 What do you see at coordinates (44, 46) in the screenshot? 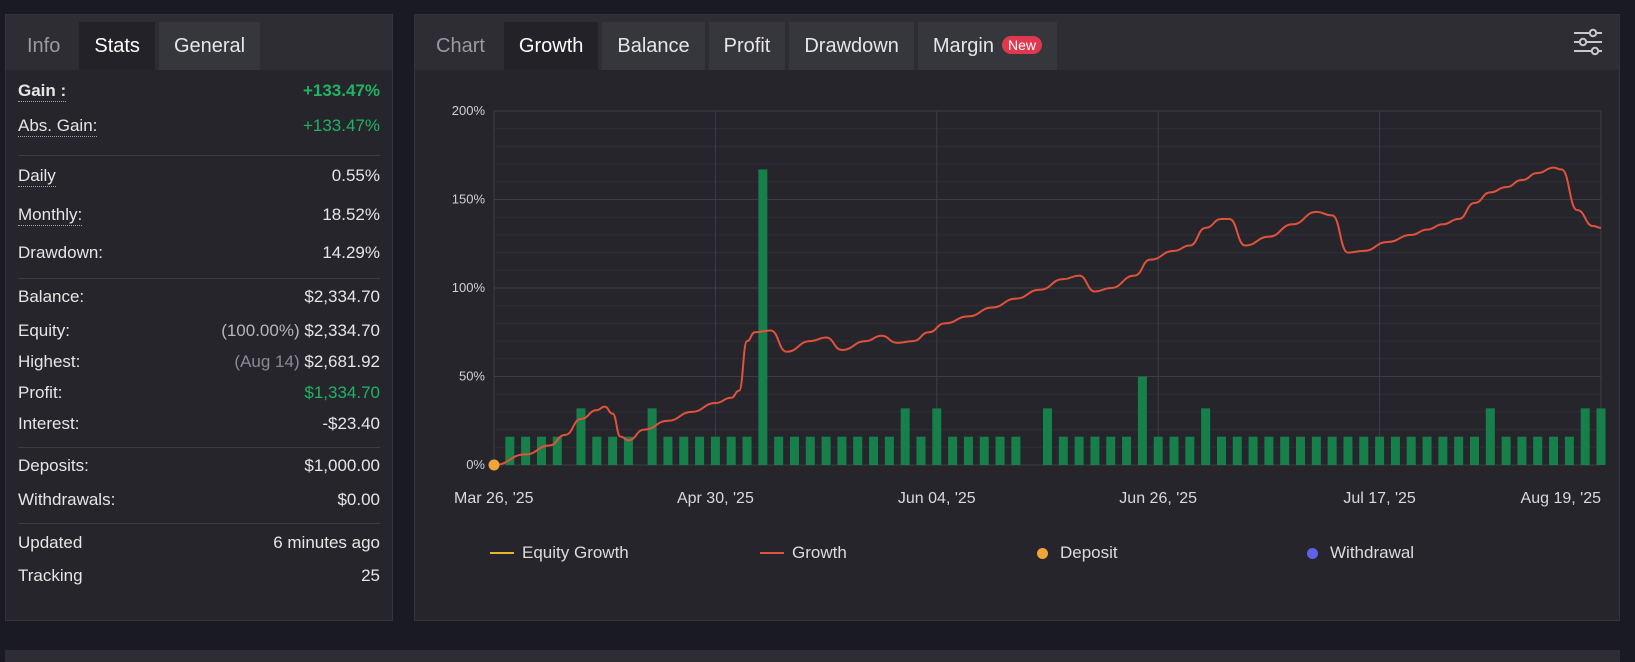
I see `tab-info: Info` at bounding box center [44, 46].